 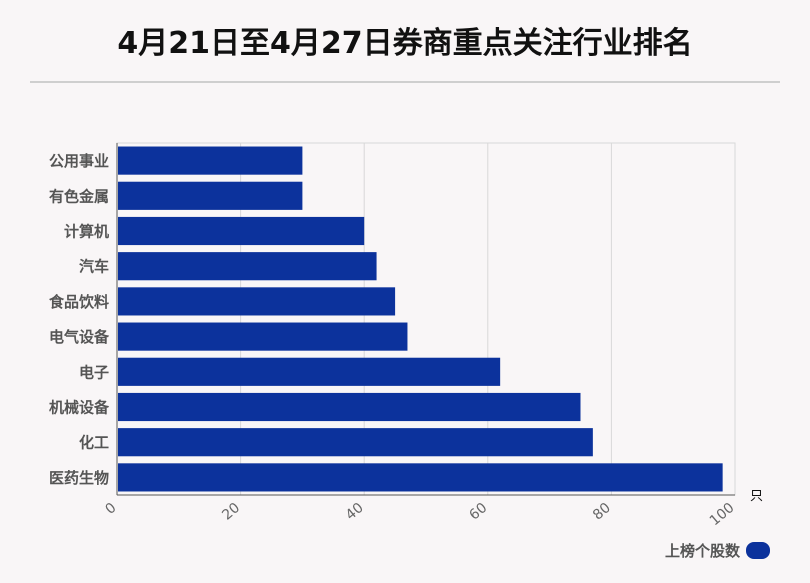 What do you see at coordinates (79, 302) in the screenshot?
I see `category-label: 食品饮料` at bounding box center [79, 302].